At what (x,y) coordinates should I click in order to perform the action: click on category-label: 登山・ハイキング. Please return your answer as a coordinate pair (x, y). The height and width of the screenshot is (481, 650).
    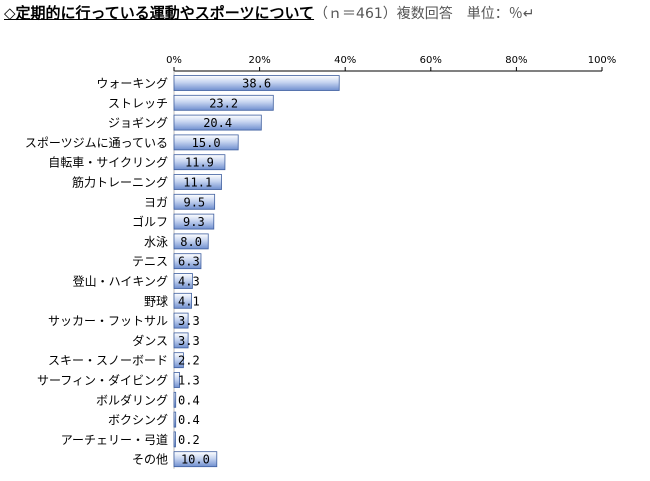
    Looking at the image, I should click on (120, 281).